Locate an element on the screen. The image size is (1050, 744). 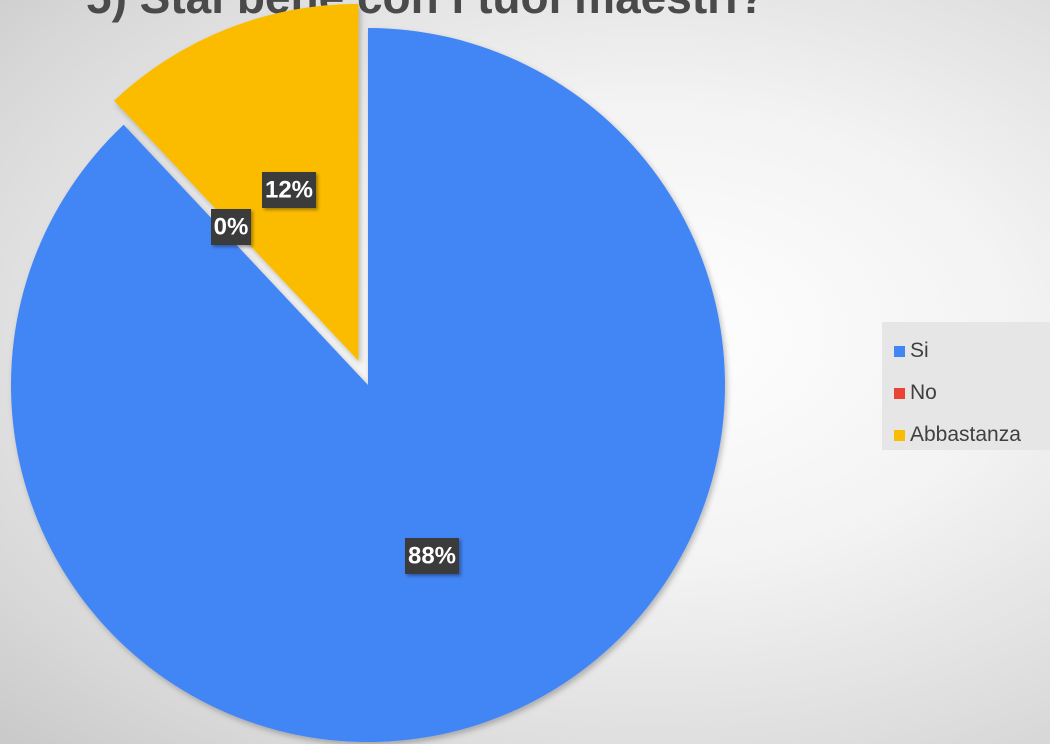
data-label-text-si: 88% is located at coordinates (432, 556).